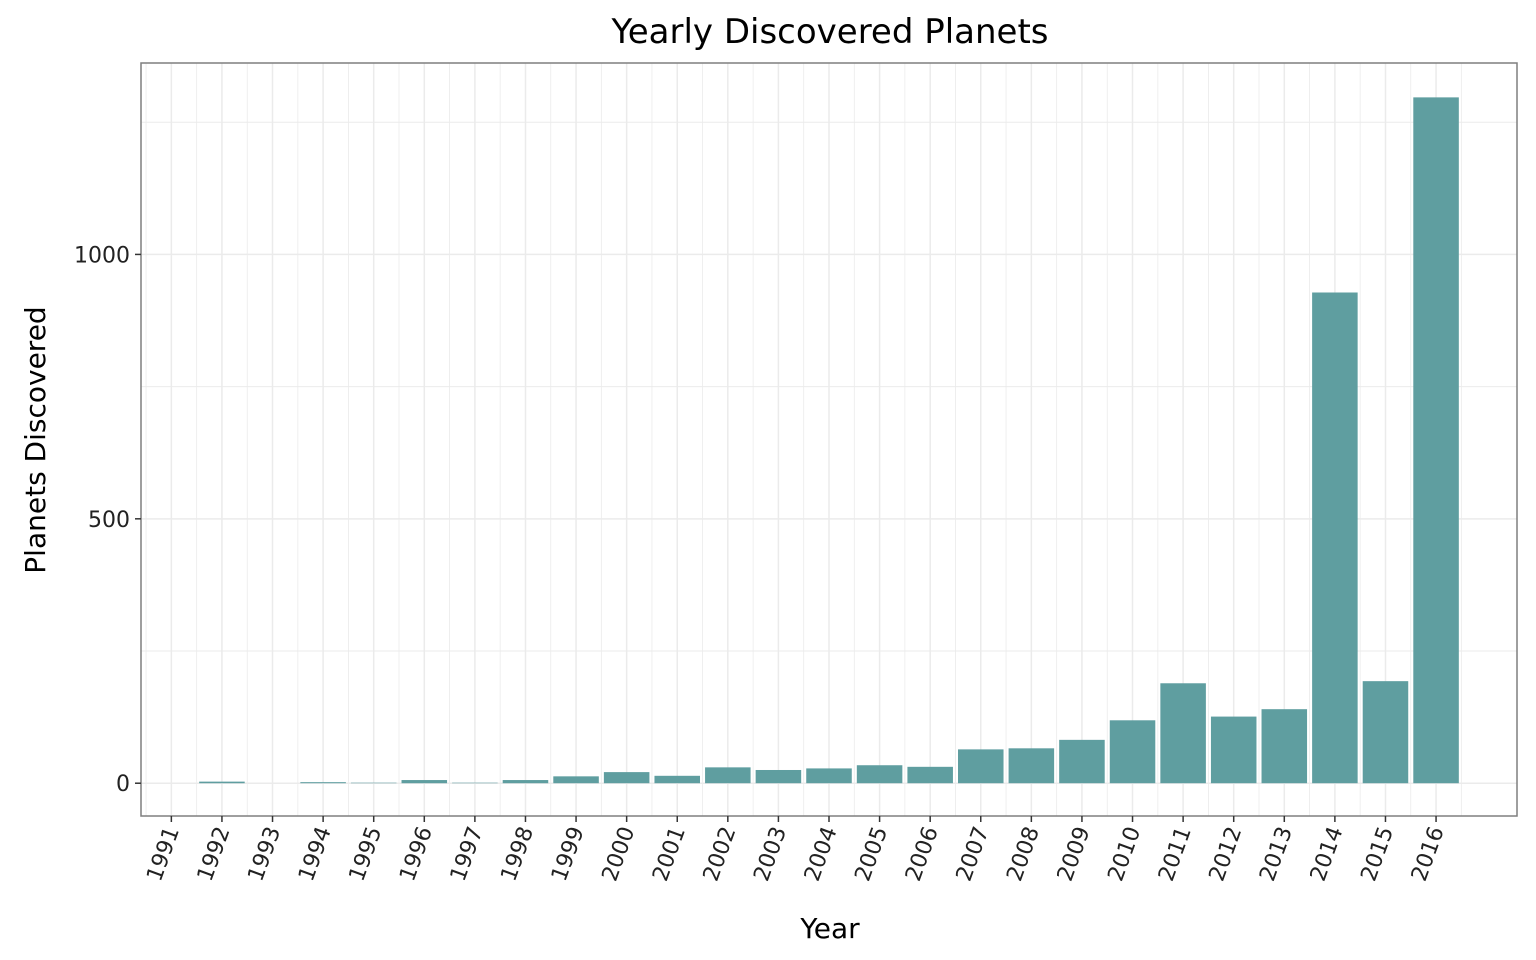 The width and height of the screenshot is (1536, 960). I want to click on bar-2013, so click(1284, 746).